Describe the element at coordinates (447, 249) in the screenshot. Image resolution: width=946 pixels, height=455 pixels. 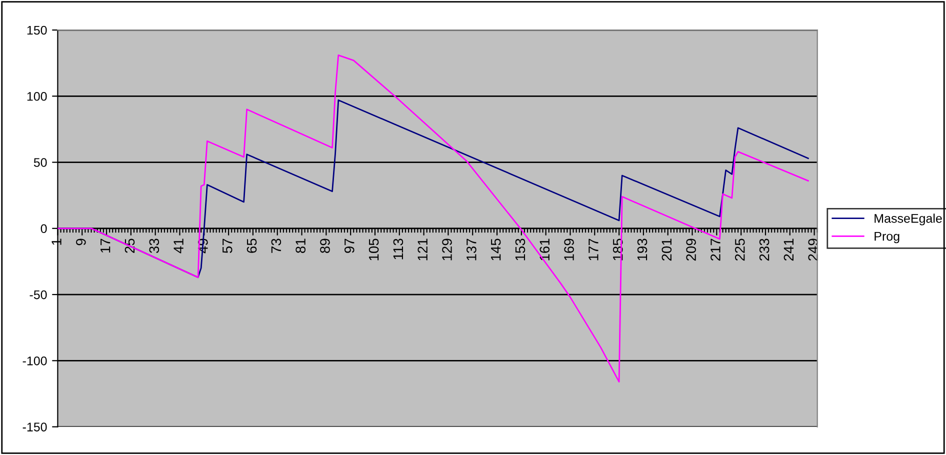
I see `x-tick-label: 129` at that location.